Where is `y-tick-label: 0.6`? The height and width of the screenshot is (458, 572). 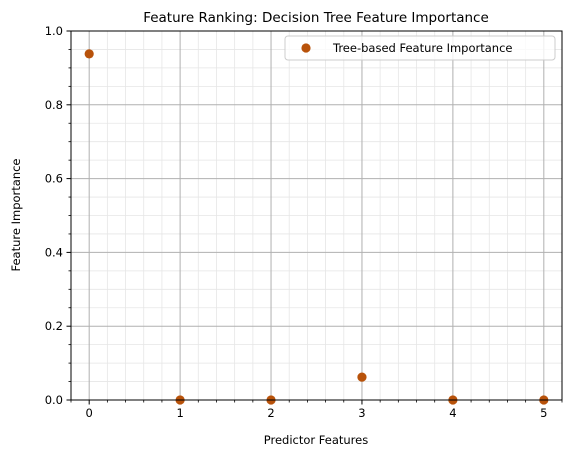
y-tick-label: 0.6 is located at coordinates (54, 179).